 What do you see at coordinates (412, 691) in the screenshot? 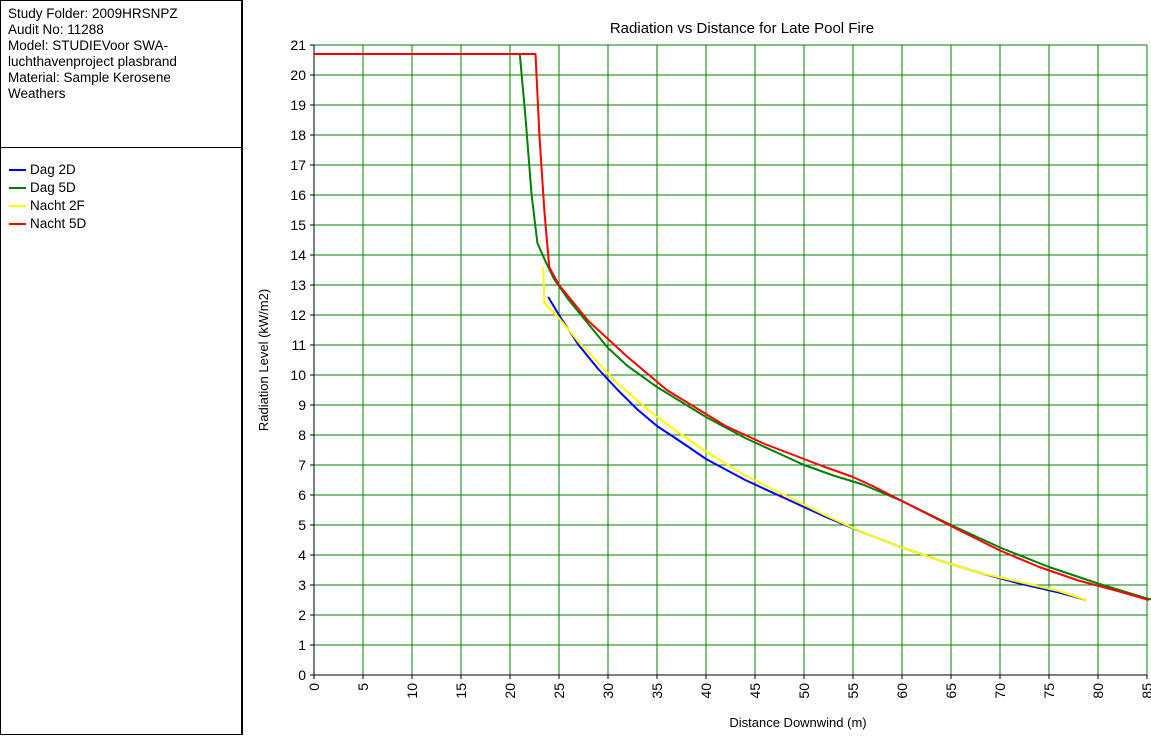
I see `x-tick-label: 10` at bounding box center [412, 691].